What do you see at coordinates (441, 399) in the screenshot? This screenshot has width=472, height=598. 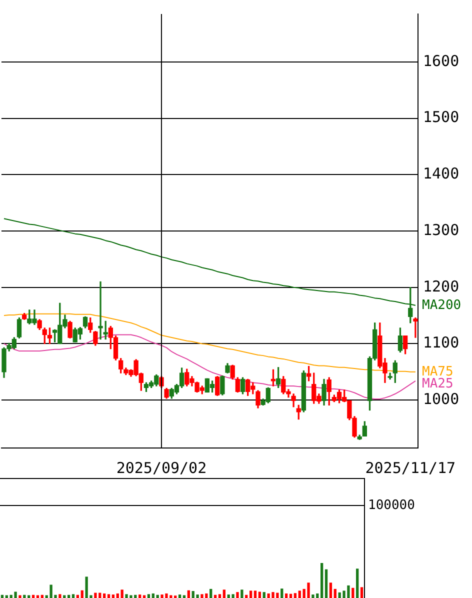 I see `y-tick-label: 1000` at bounding box center [441, 399].